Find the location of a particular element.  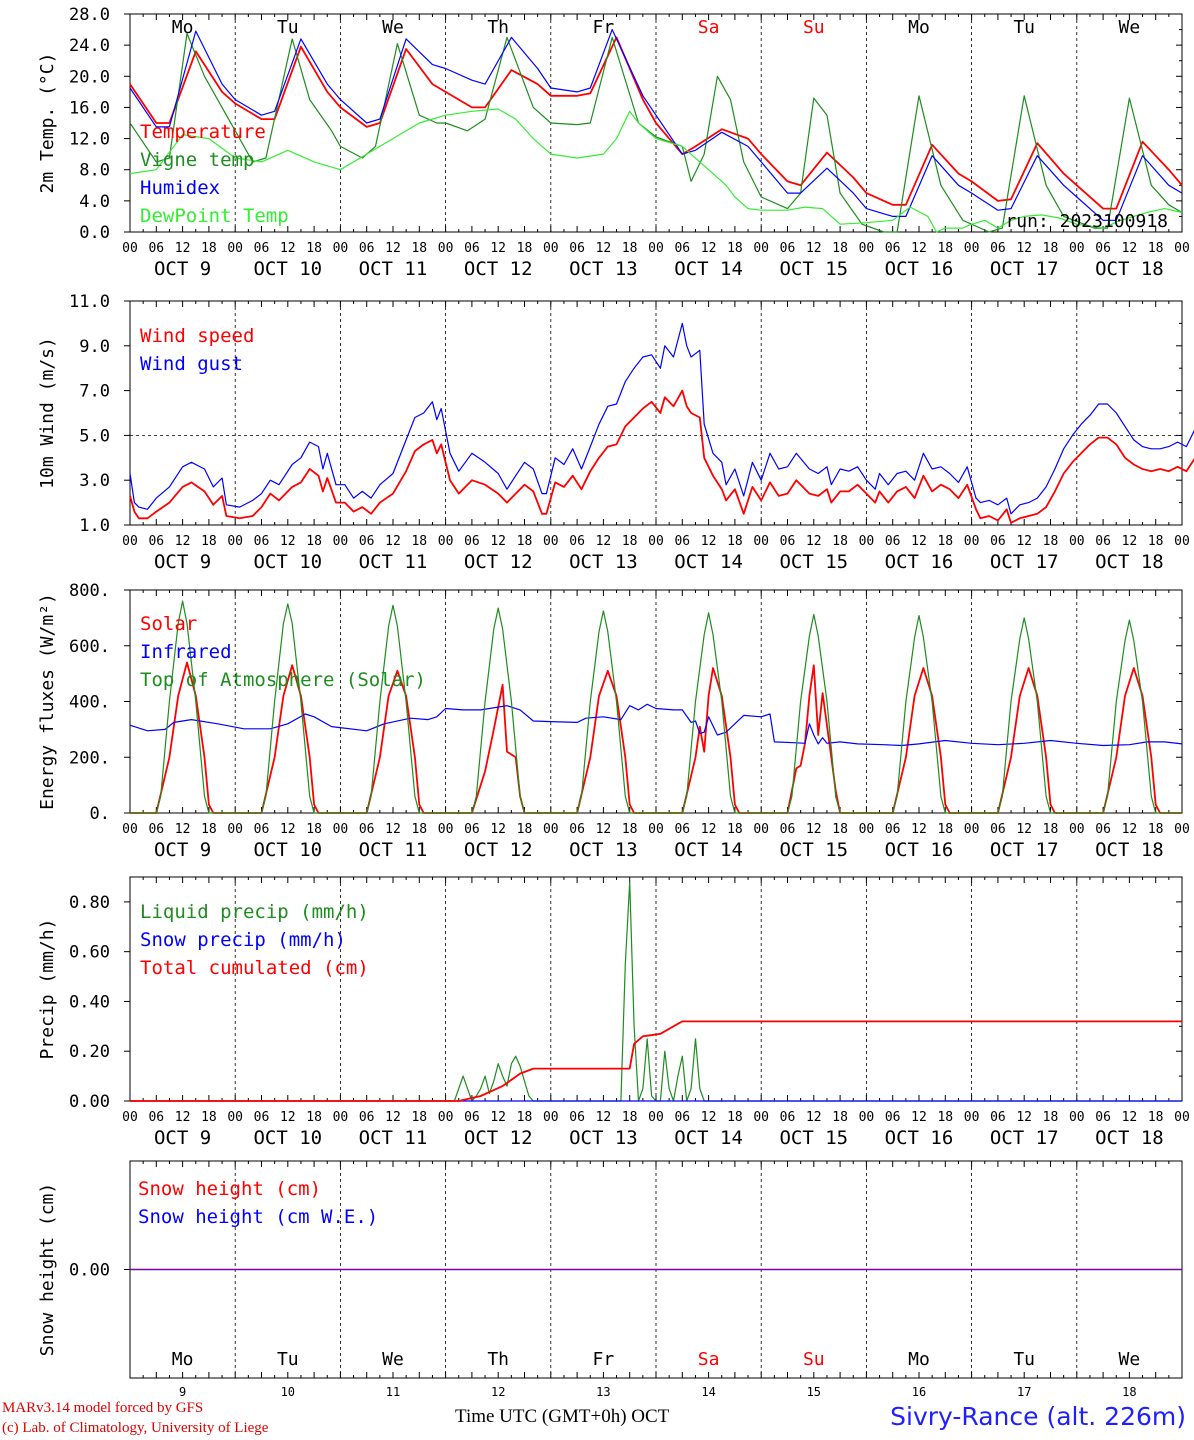

y-tick-label: 11.0 is located at coordinates (89, 302).